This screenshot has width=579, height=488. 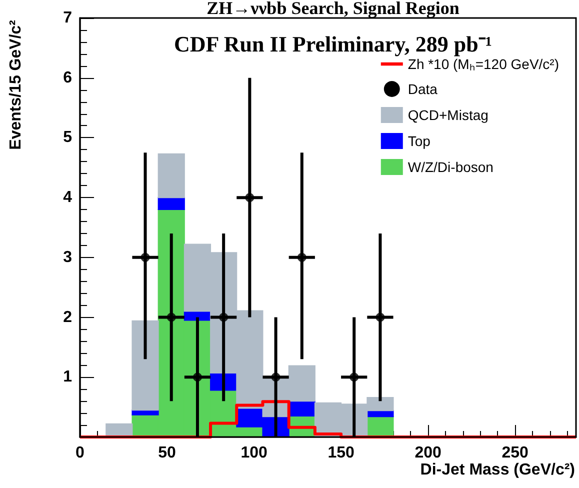 What do you see at coordinates (333, 44) in the screenshot?
I see `text: CDF Run II Preliminary, 289 pb⁻¹` at bounding box center [333, 44].